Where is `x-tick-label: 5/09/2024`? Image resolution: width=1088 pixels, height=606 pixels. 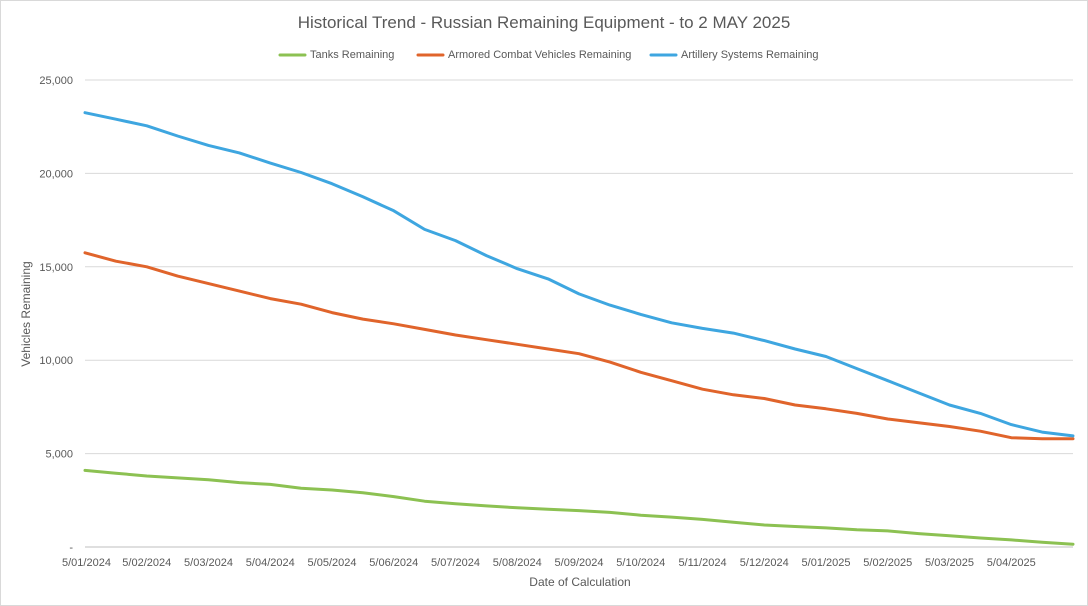
x-tick-label: 5/09/2024 is located at coordinates (579, 563).